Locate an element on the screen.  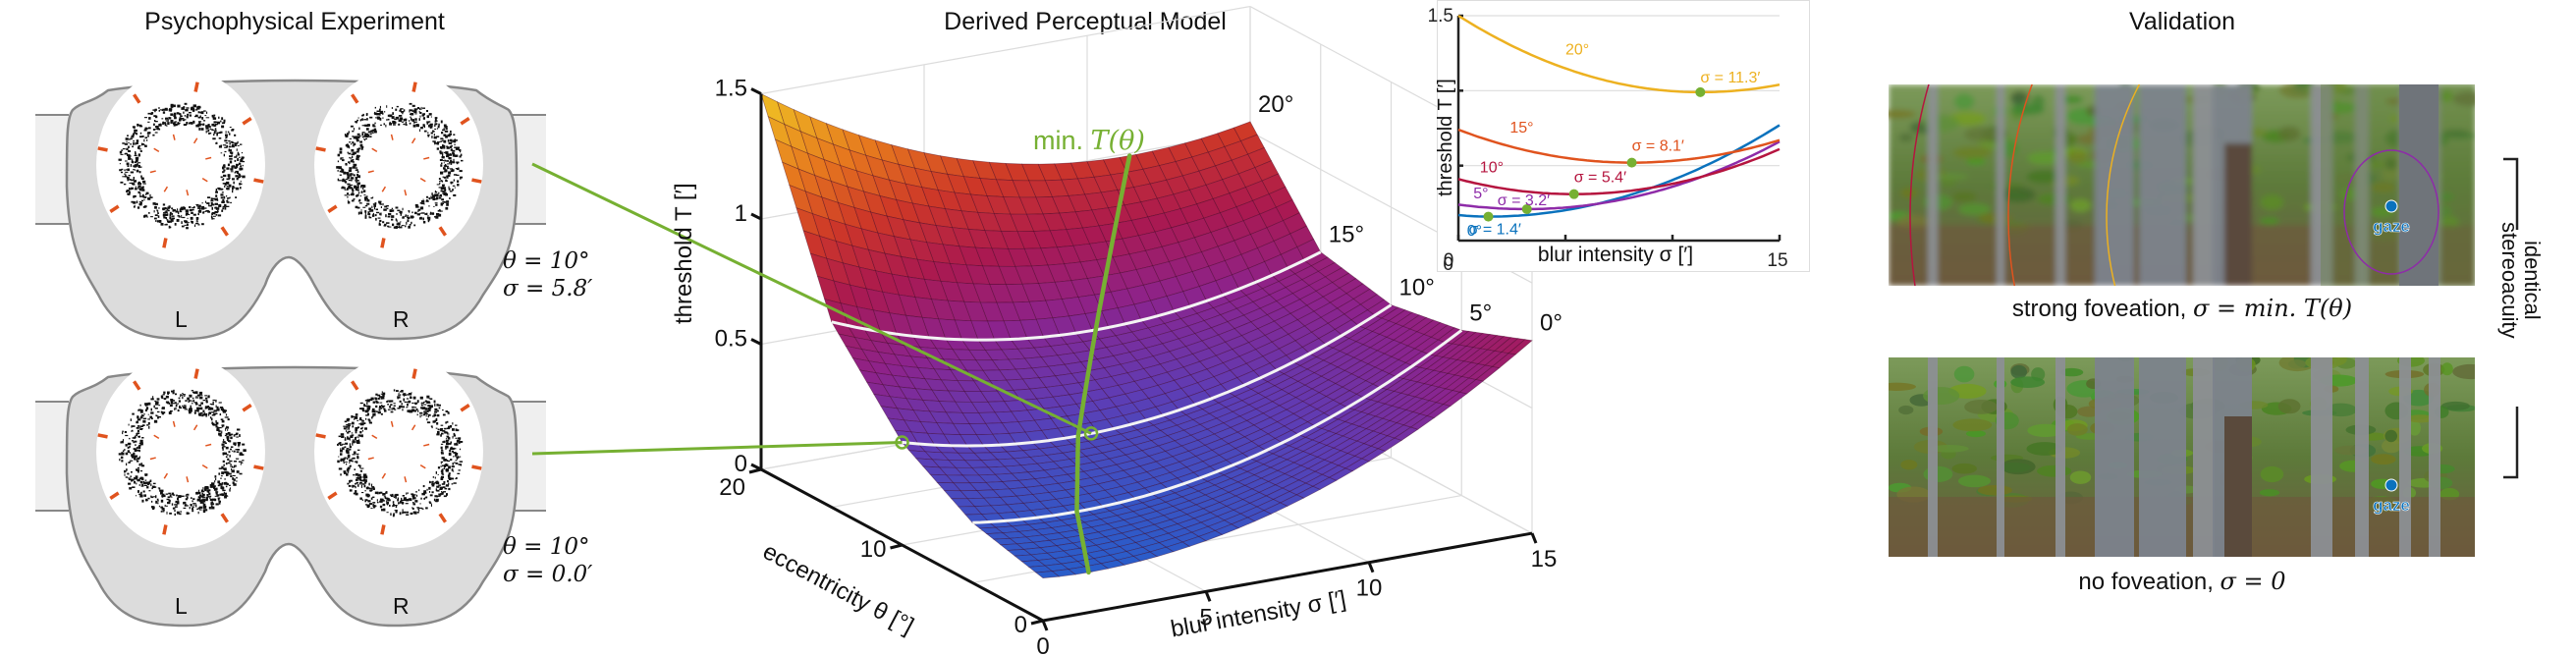
surface-cell is located at coordinates (1414, 322).